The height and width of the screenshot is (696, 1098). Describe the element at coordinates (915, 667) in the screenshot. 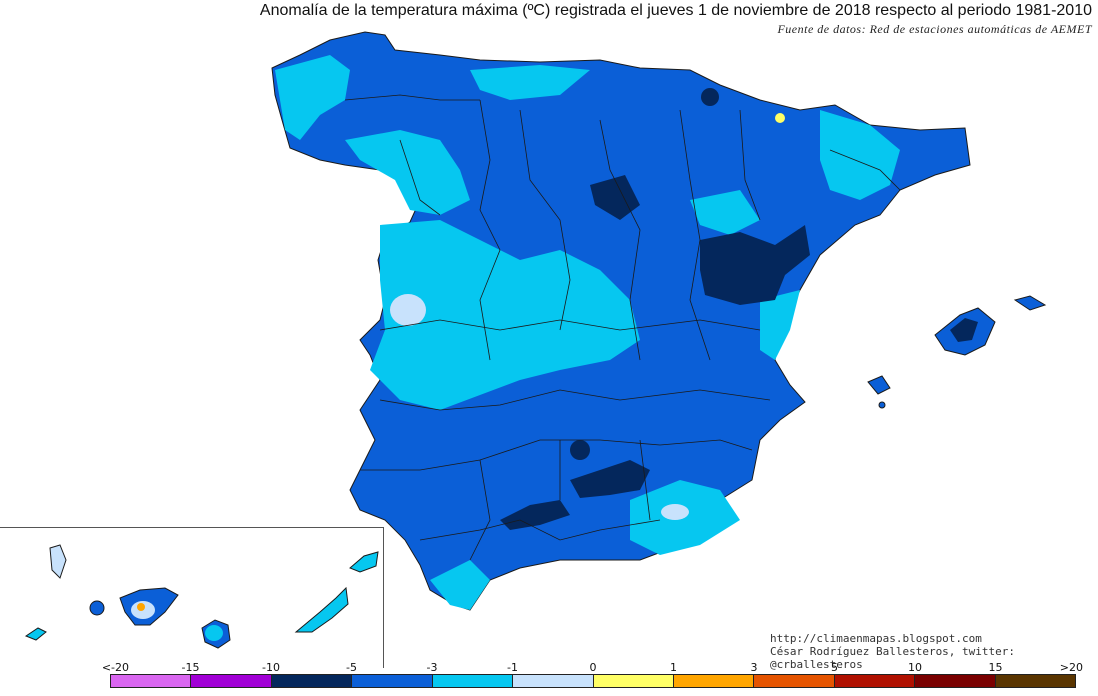

I see `legend-tick-label: 10` at that location.